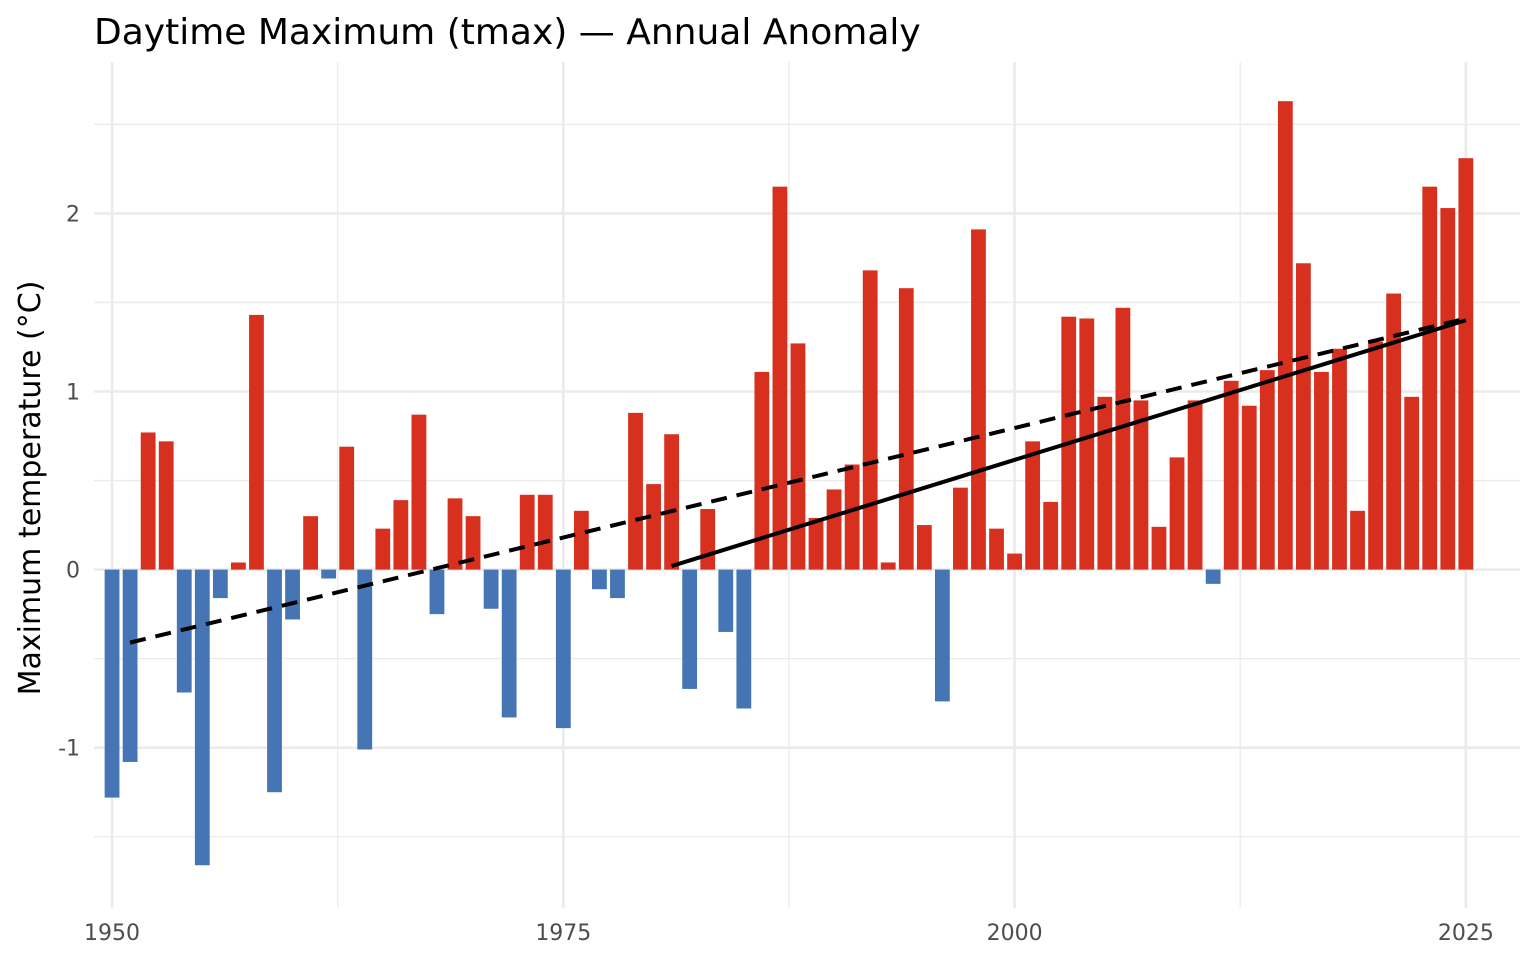 Image resolution: width=1536 pixels, height=960 pixels. What do you see at coordinates (1014, 561) in the screenshot?
I see `bar-2000` at bounding box center [1014, 561].